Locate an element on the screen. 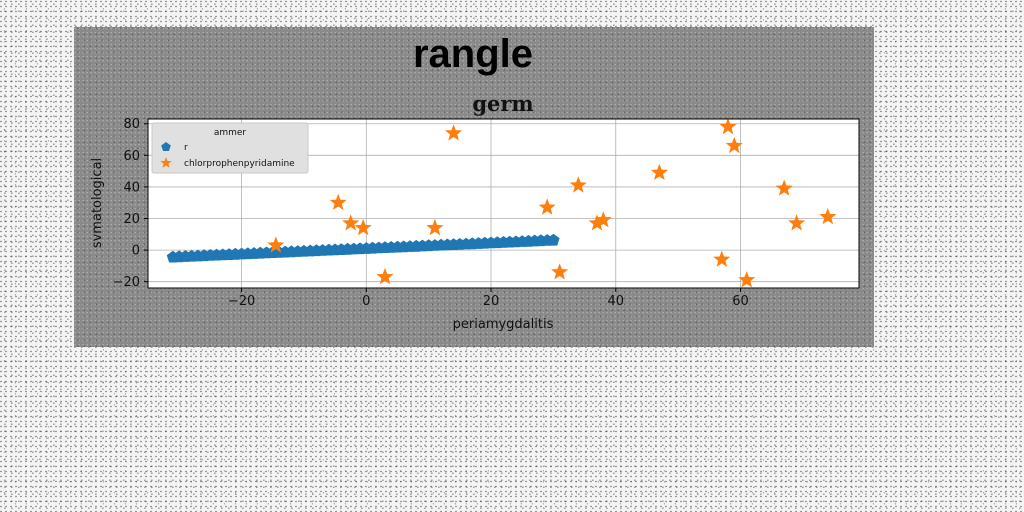 The image size is (1024, 512). legend-title: ammer is located at coordinates (230, 133).